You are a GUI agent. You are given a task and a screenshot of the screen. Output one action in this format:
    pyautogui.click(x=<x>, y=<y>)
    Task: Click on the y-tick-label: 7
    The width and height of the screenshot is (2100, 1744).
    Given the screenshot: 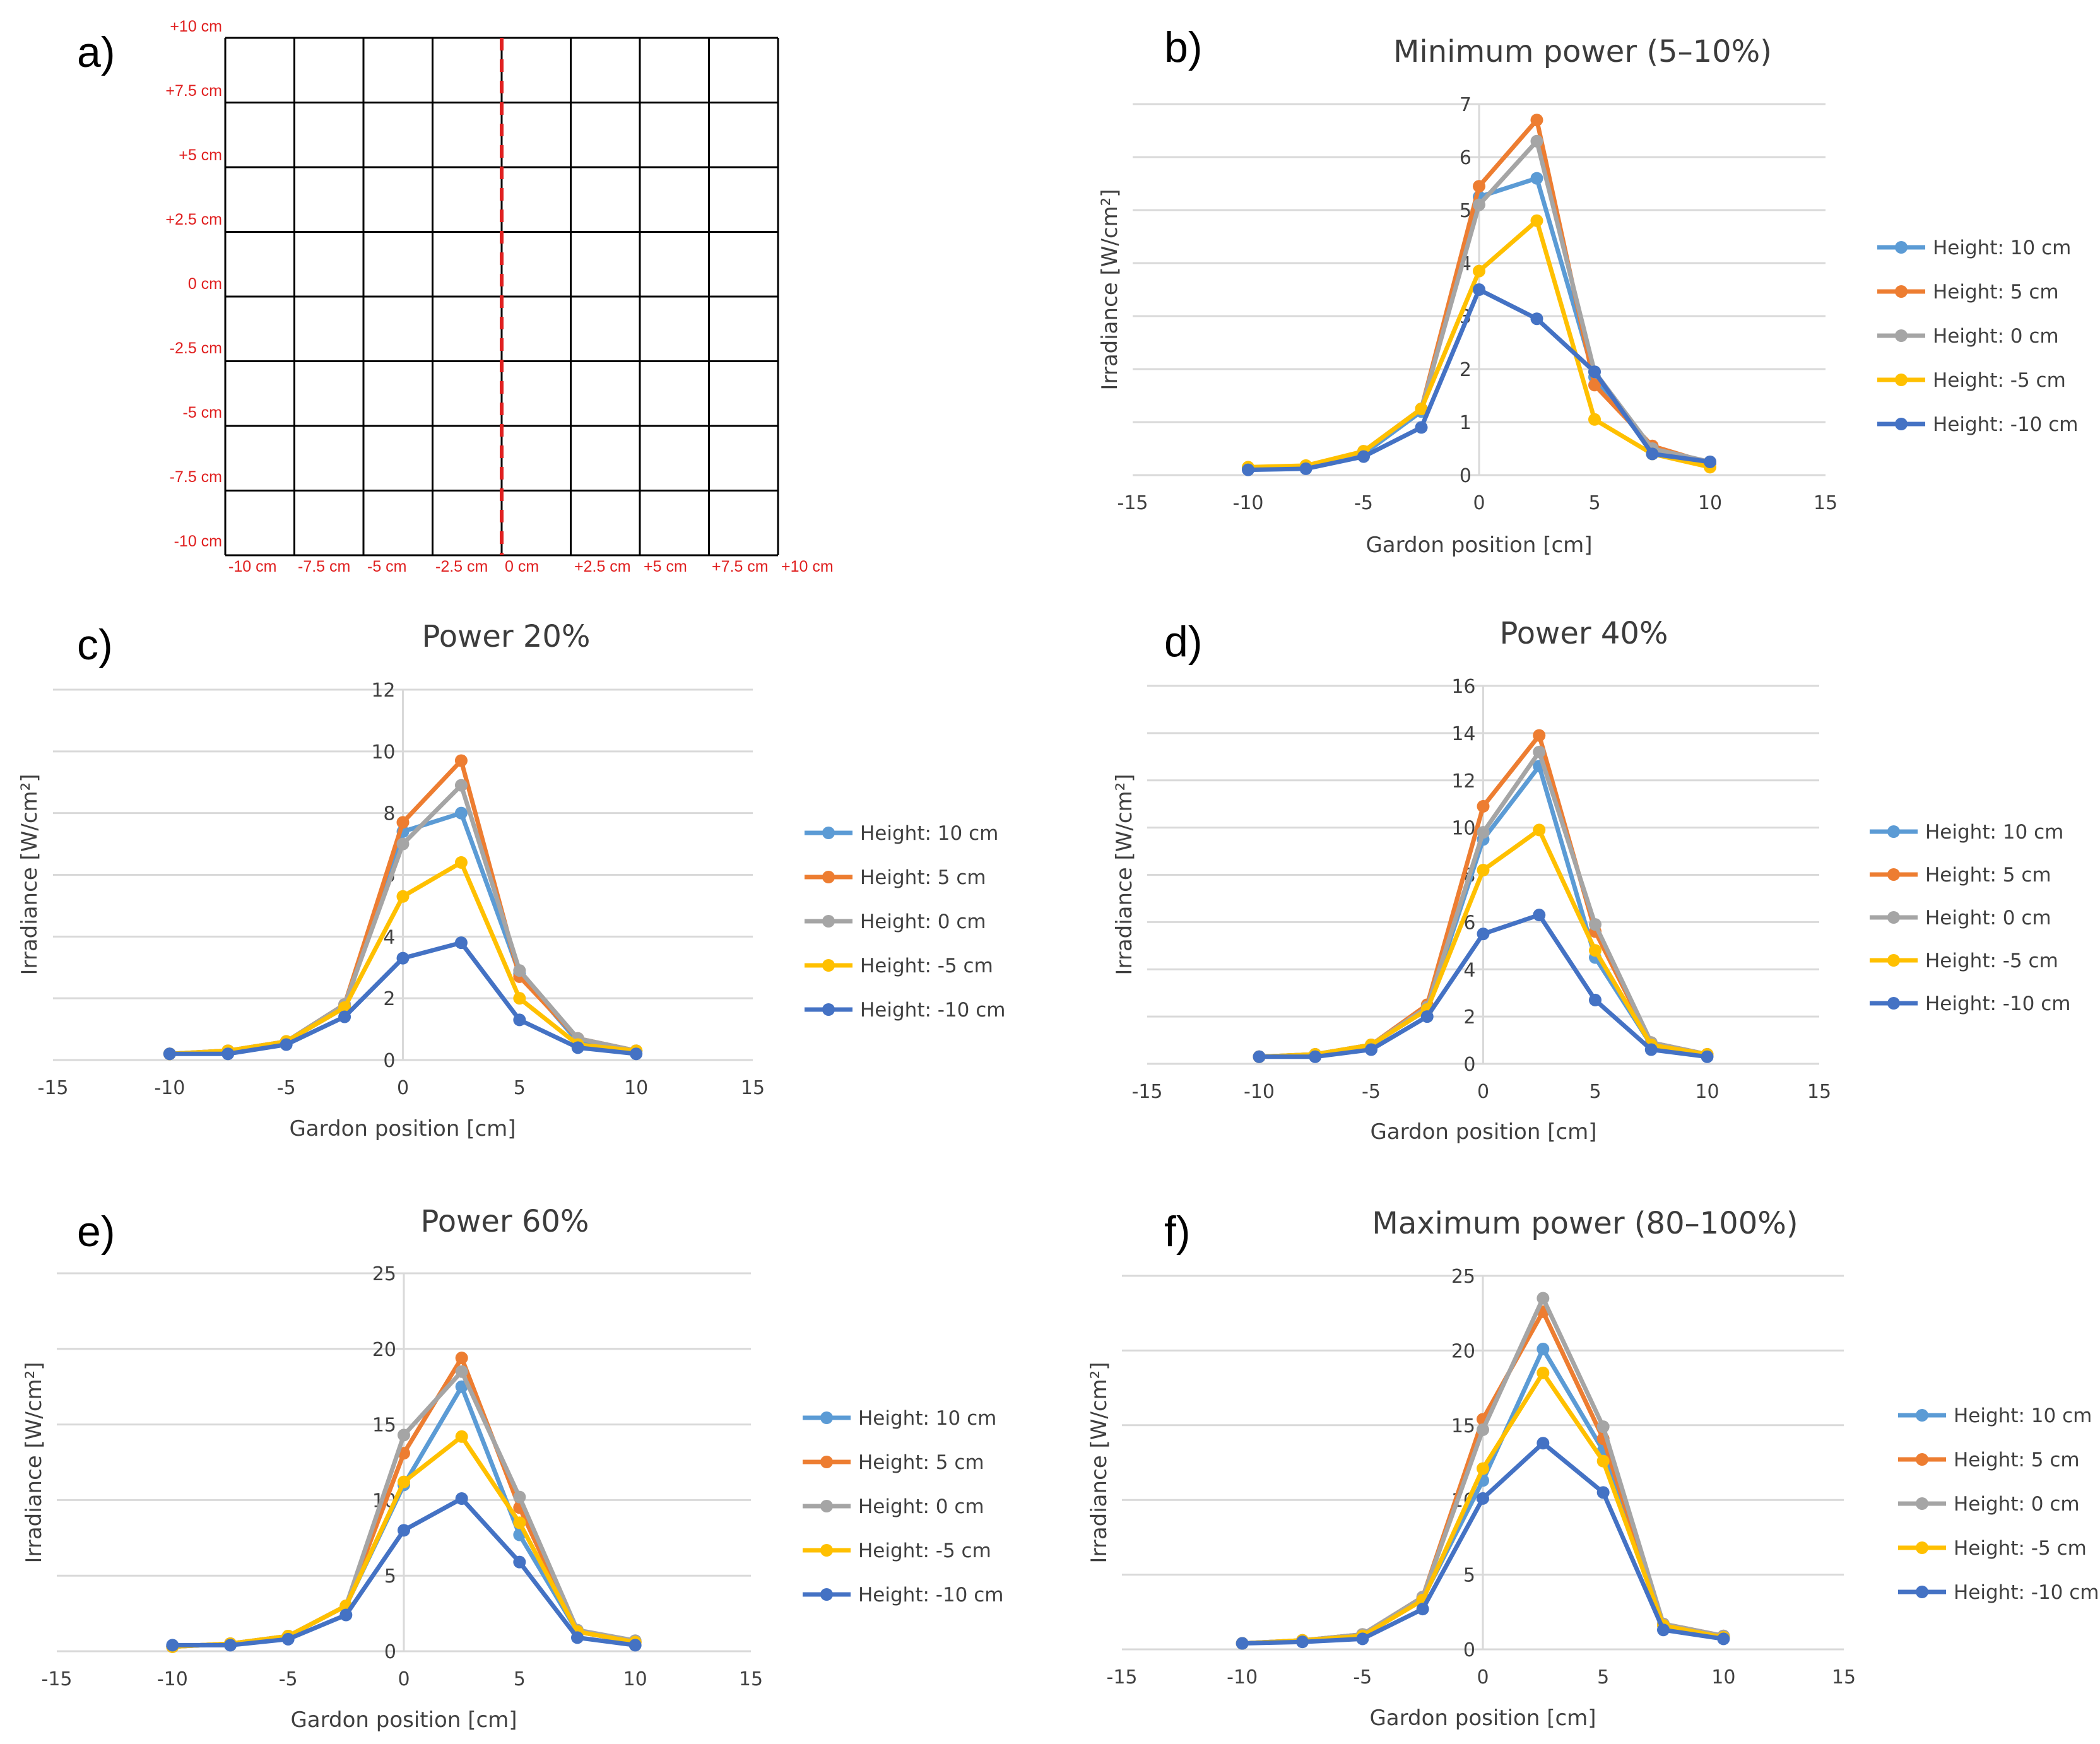 What is the action you would take?
    pyautogui.click(x=1466, y=105)
    